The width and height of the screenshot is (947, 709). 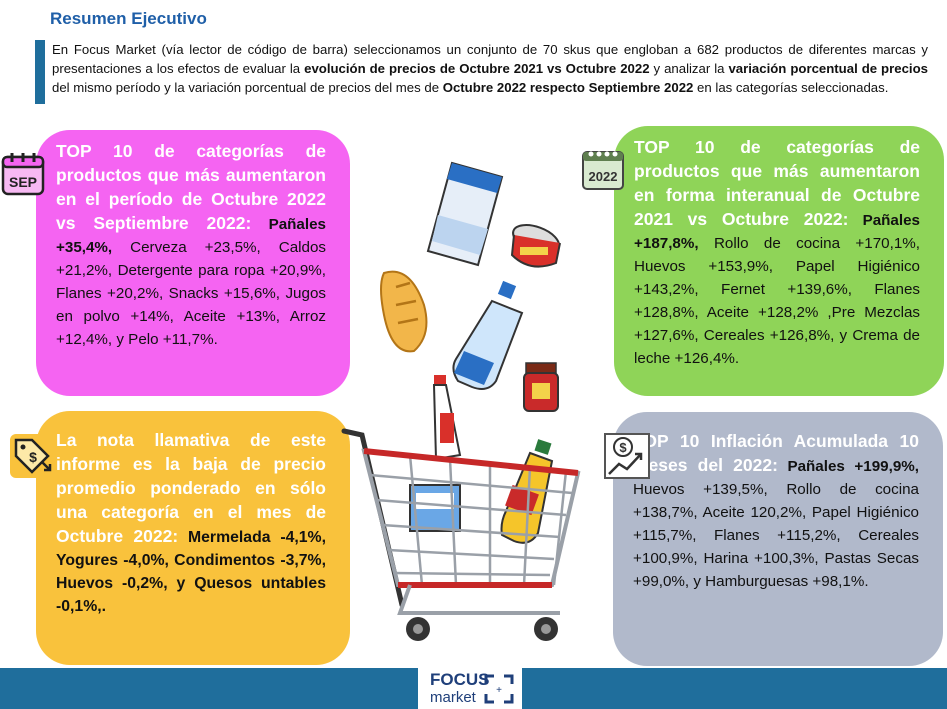 What do you see at coordinates (461, 534) in the screenshot?
I see `shopping-cart-icon` at bounding box center [461, 534].